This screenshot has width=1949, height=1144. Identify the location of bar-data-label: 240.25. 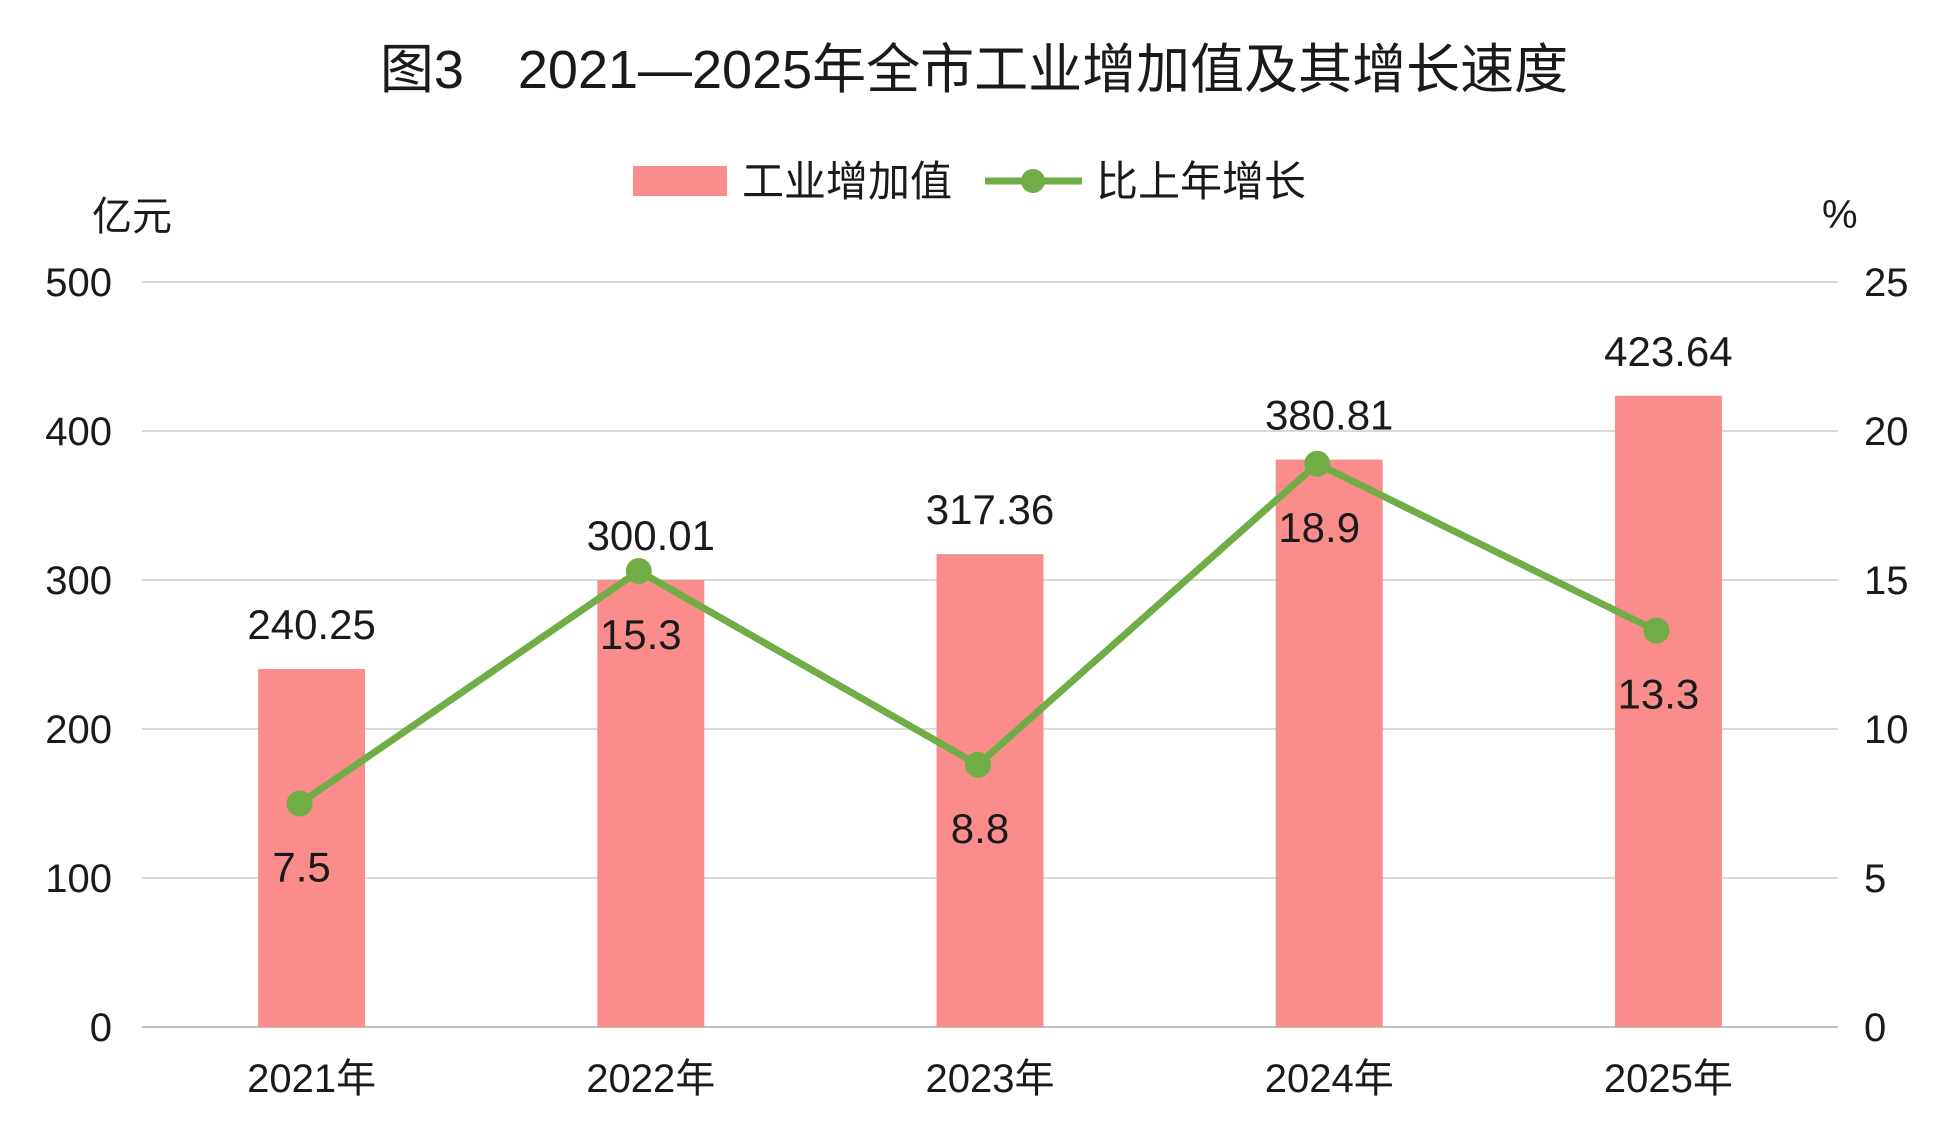
(311, 624).